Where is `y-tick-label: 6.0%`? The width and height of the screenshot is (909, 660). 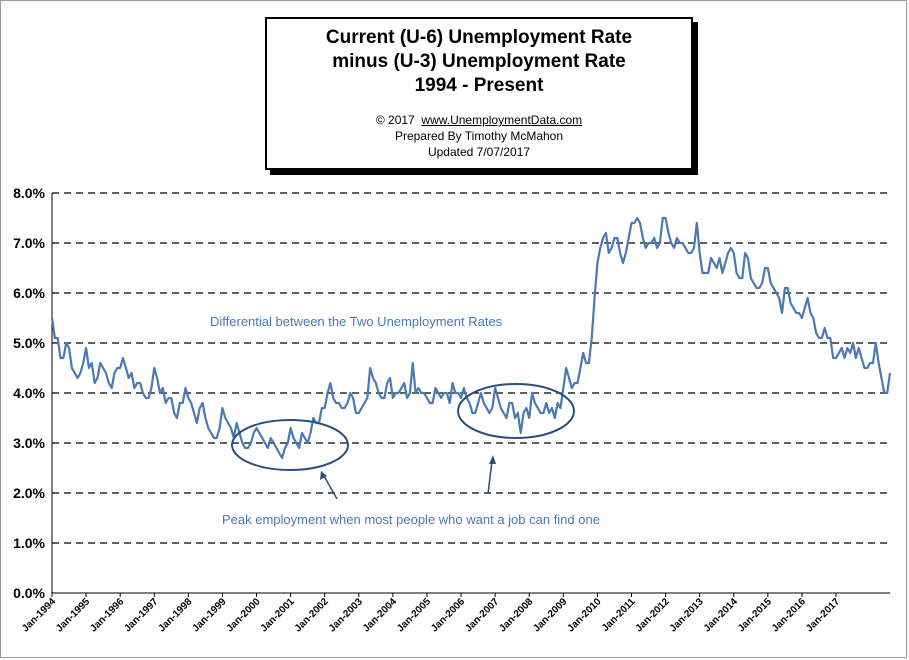
y-tick-label: 6.0% is located at coordinates (29, 293).